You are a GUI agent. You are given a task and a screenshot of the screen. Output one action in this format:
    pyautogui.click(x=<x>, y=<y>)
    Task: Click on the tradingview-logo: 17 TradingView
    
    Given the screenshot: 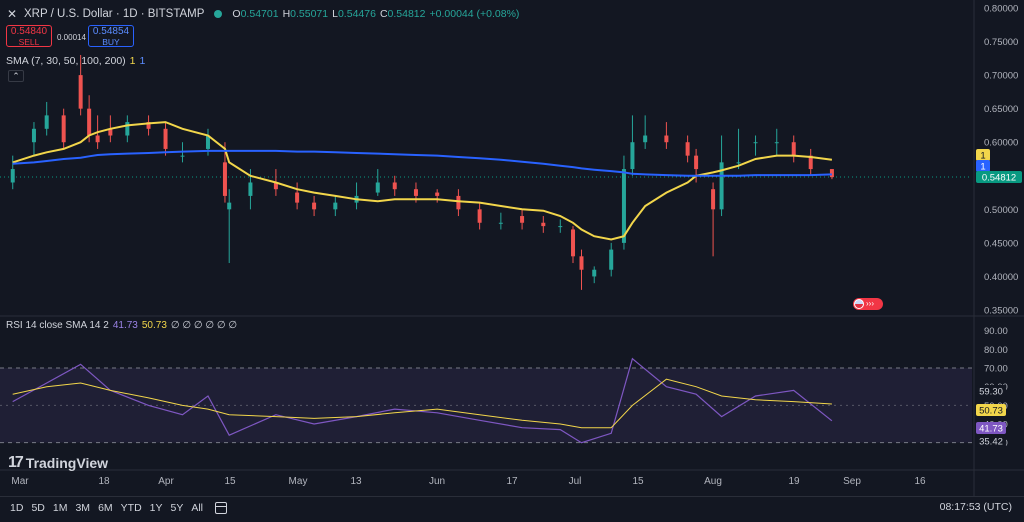 What is the action you would take?
    pyautogui.click(x=58, y=463)
    